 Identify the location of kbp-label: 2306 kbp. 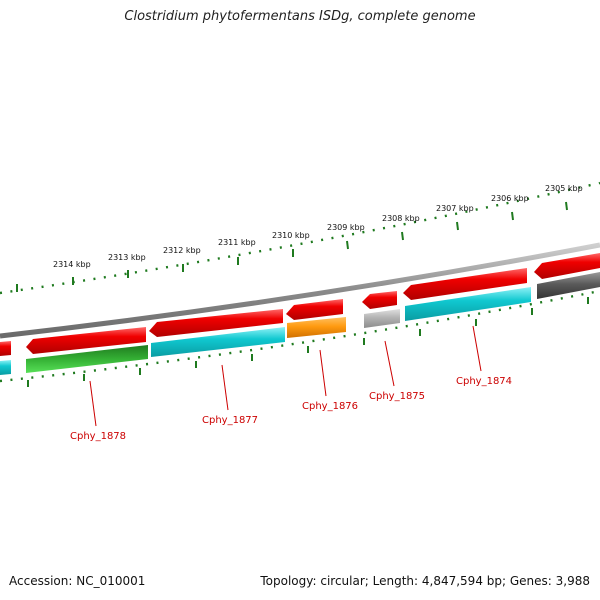
(510, 198).